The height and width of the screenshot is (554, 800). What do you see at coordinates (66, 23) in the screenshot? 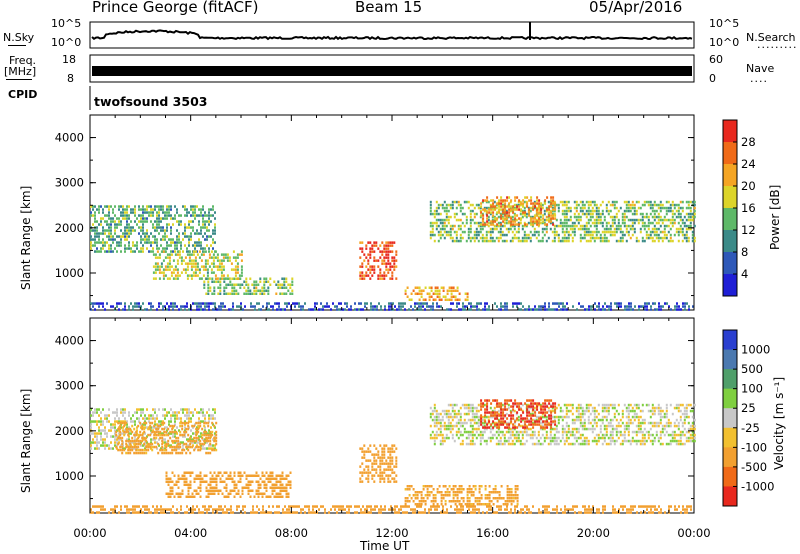
I see `noise-tick-left-top: 10^5` at bounding box center [66, 23].